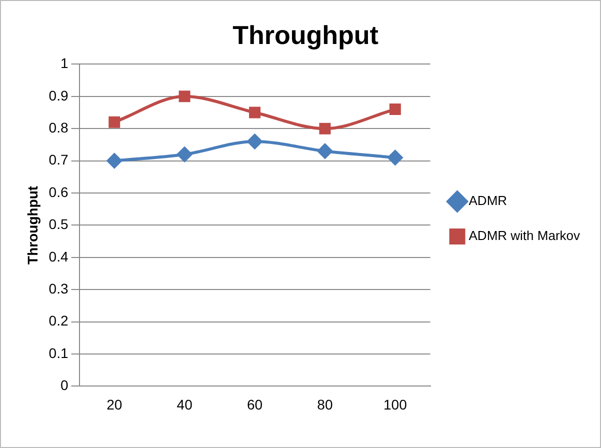 The width and height of the screenshot is (601, 448). What do you see at coordinates (64, 385) in the screenshot?
I see `y-tick-label: 0` at bounding box center [64, 385].